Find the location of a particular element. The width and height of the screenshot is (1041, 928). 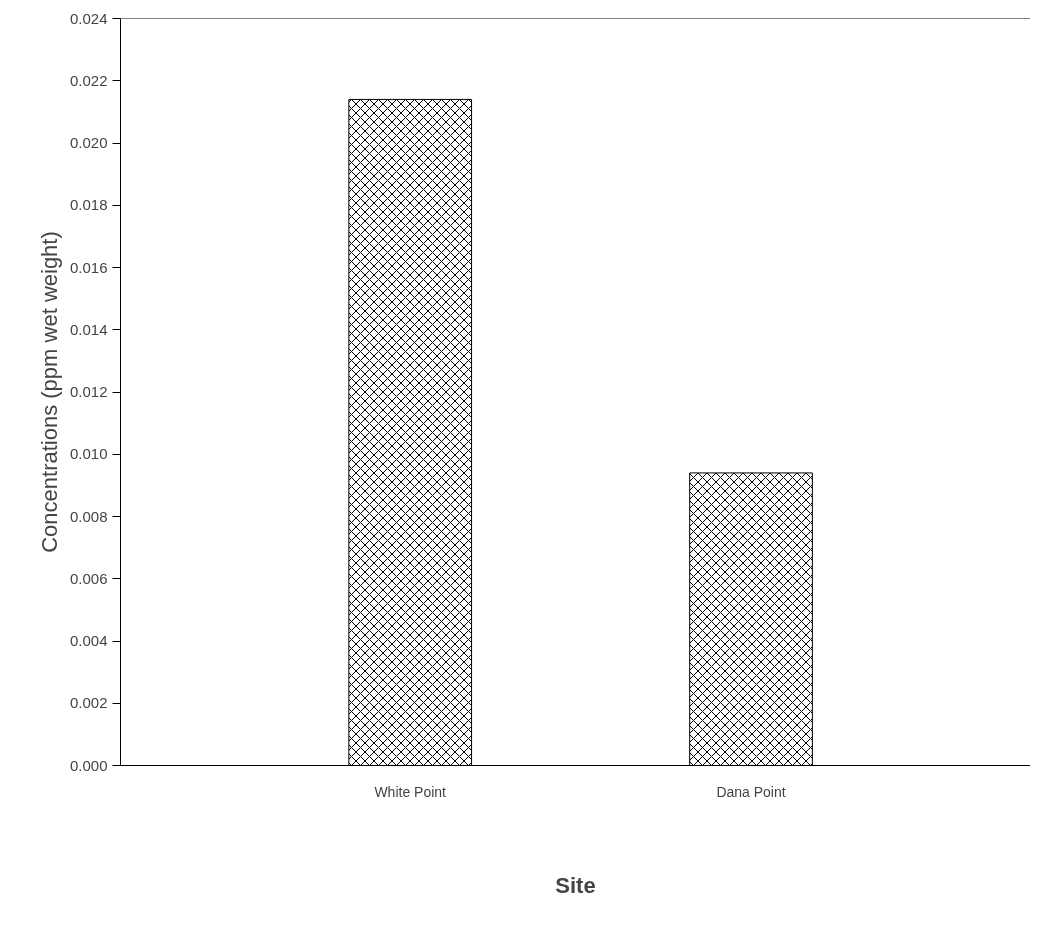

y-axis-title: Concentrations (ppm wet weight) is located at coordinates (49, 392).